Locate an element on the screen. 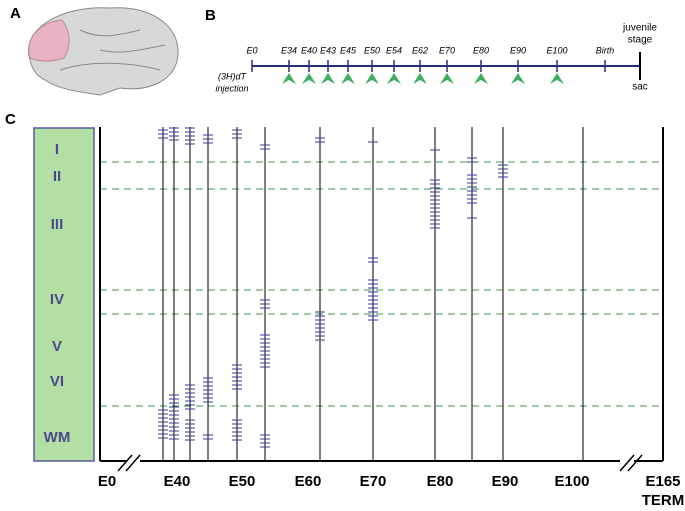 The height and width of the screenshot is (511, 685). x-label: E40 is located at coordinates (177, 481).